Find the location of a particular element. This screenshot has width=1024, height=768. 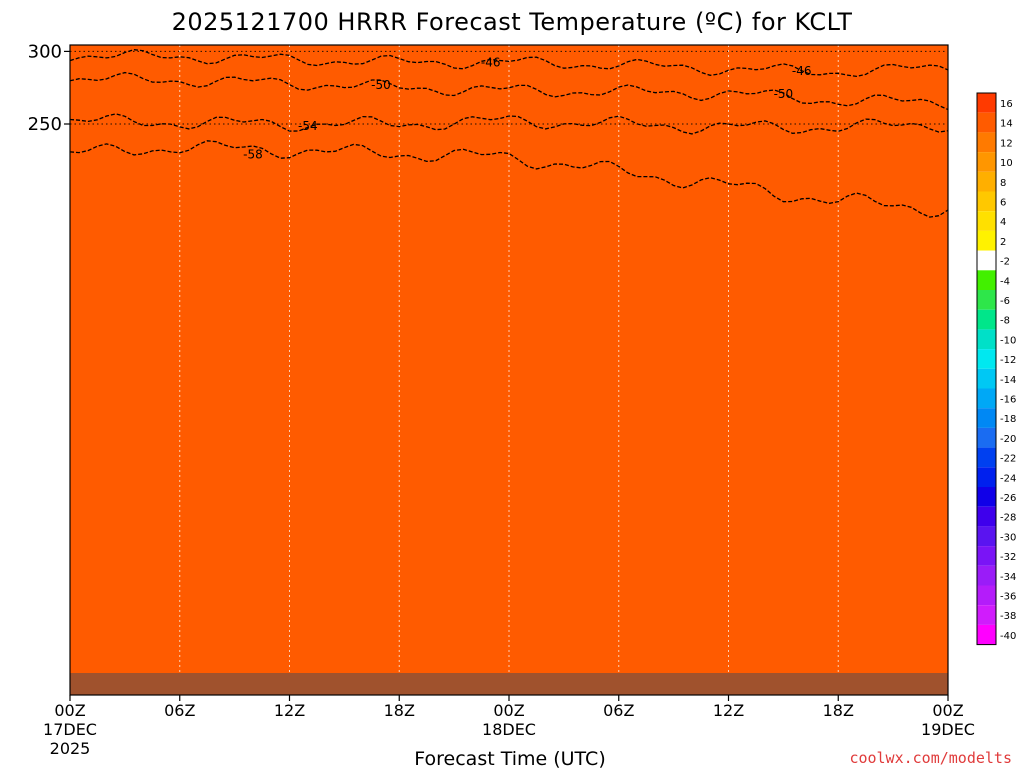

x-tick-year: 2025 is located at coordinates (70, 748).